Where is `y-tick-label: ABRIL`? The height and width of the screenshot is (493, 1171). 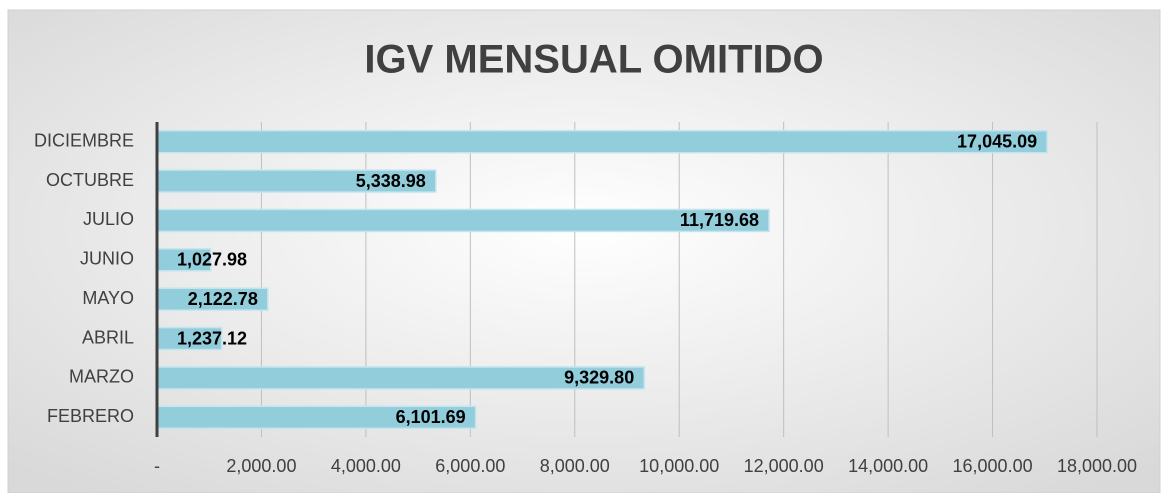 y-tick-label: ABRIL is located at coordinates (108, 337).